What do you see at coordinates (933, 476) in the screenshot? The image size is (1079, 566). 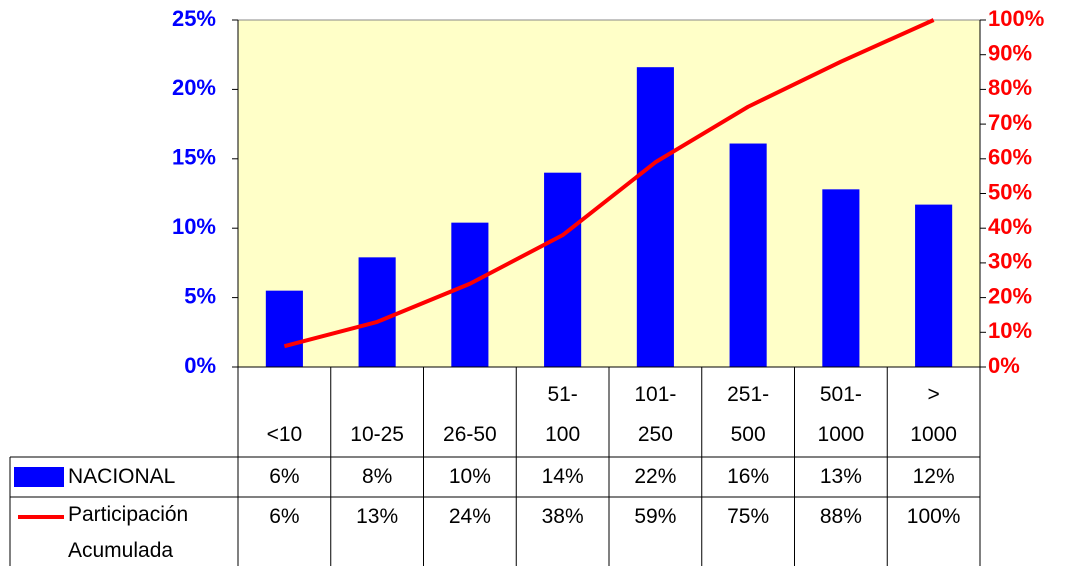 I see `data-label: 12%` at bounding box center [933, 476].